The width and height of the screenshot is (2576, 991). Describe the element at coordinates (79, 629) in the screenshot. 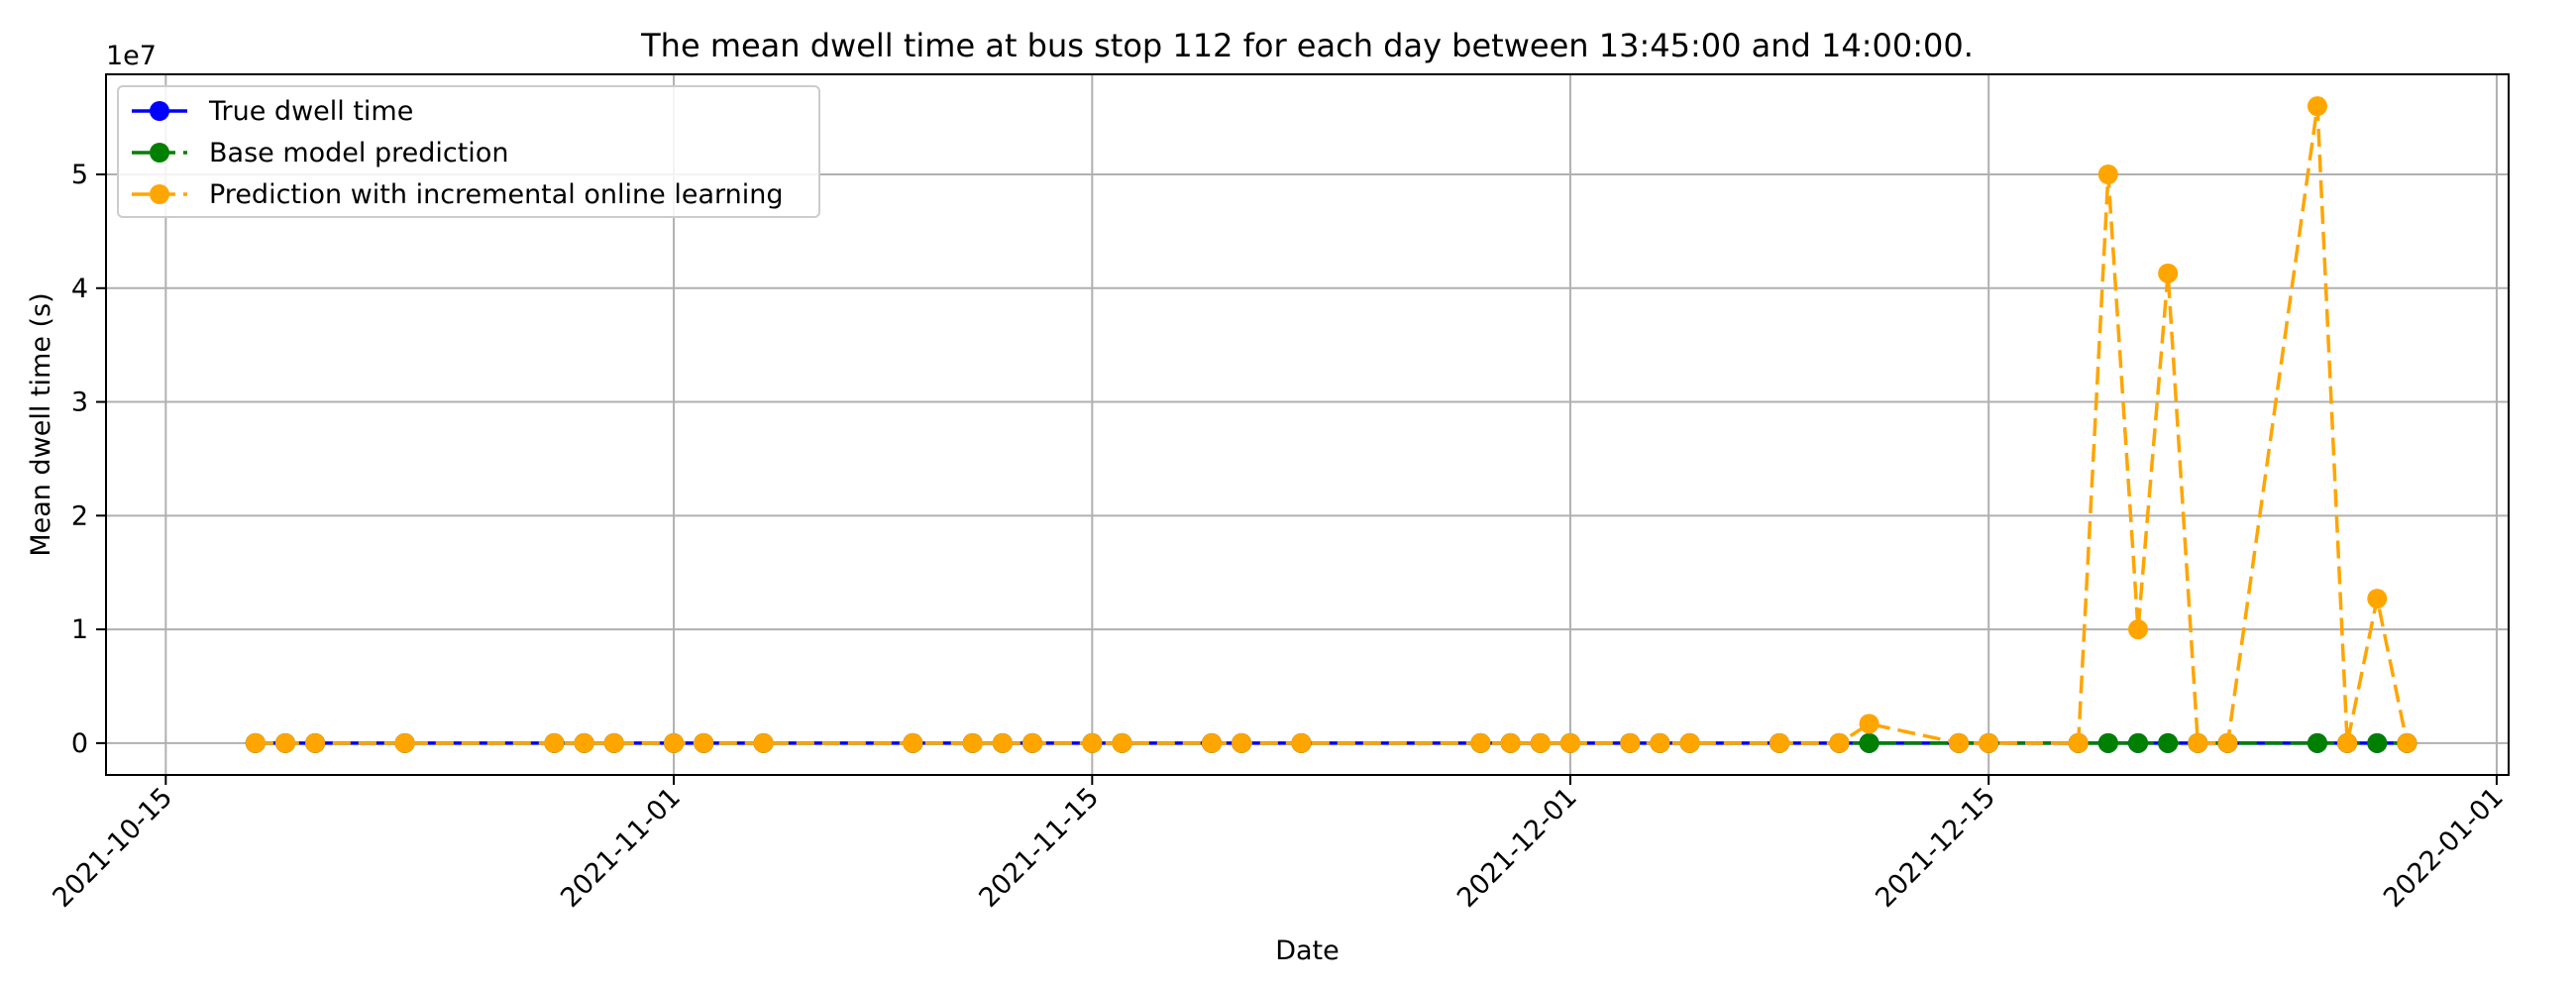

I see `y-tick-label: 1` at that location.